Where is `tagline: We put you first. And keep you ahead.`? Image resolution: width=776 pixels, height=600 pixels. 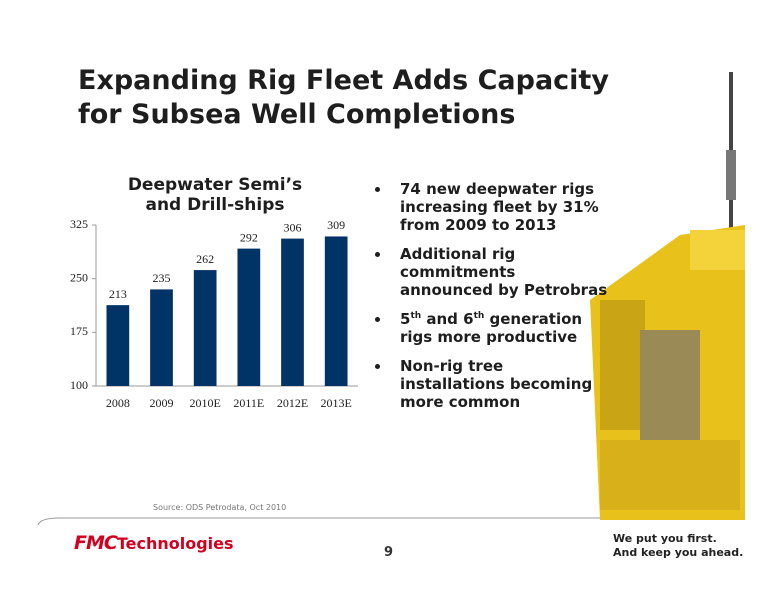 tagline: We put you first. And keep you ahead. is located at coordinates (678, 546).